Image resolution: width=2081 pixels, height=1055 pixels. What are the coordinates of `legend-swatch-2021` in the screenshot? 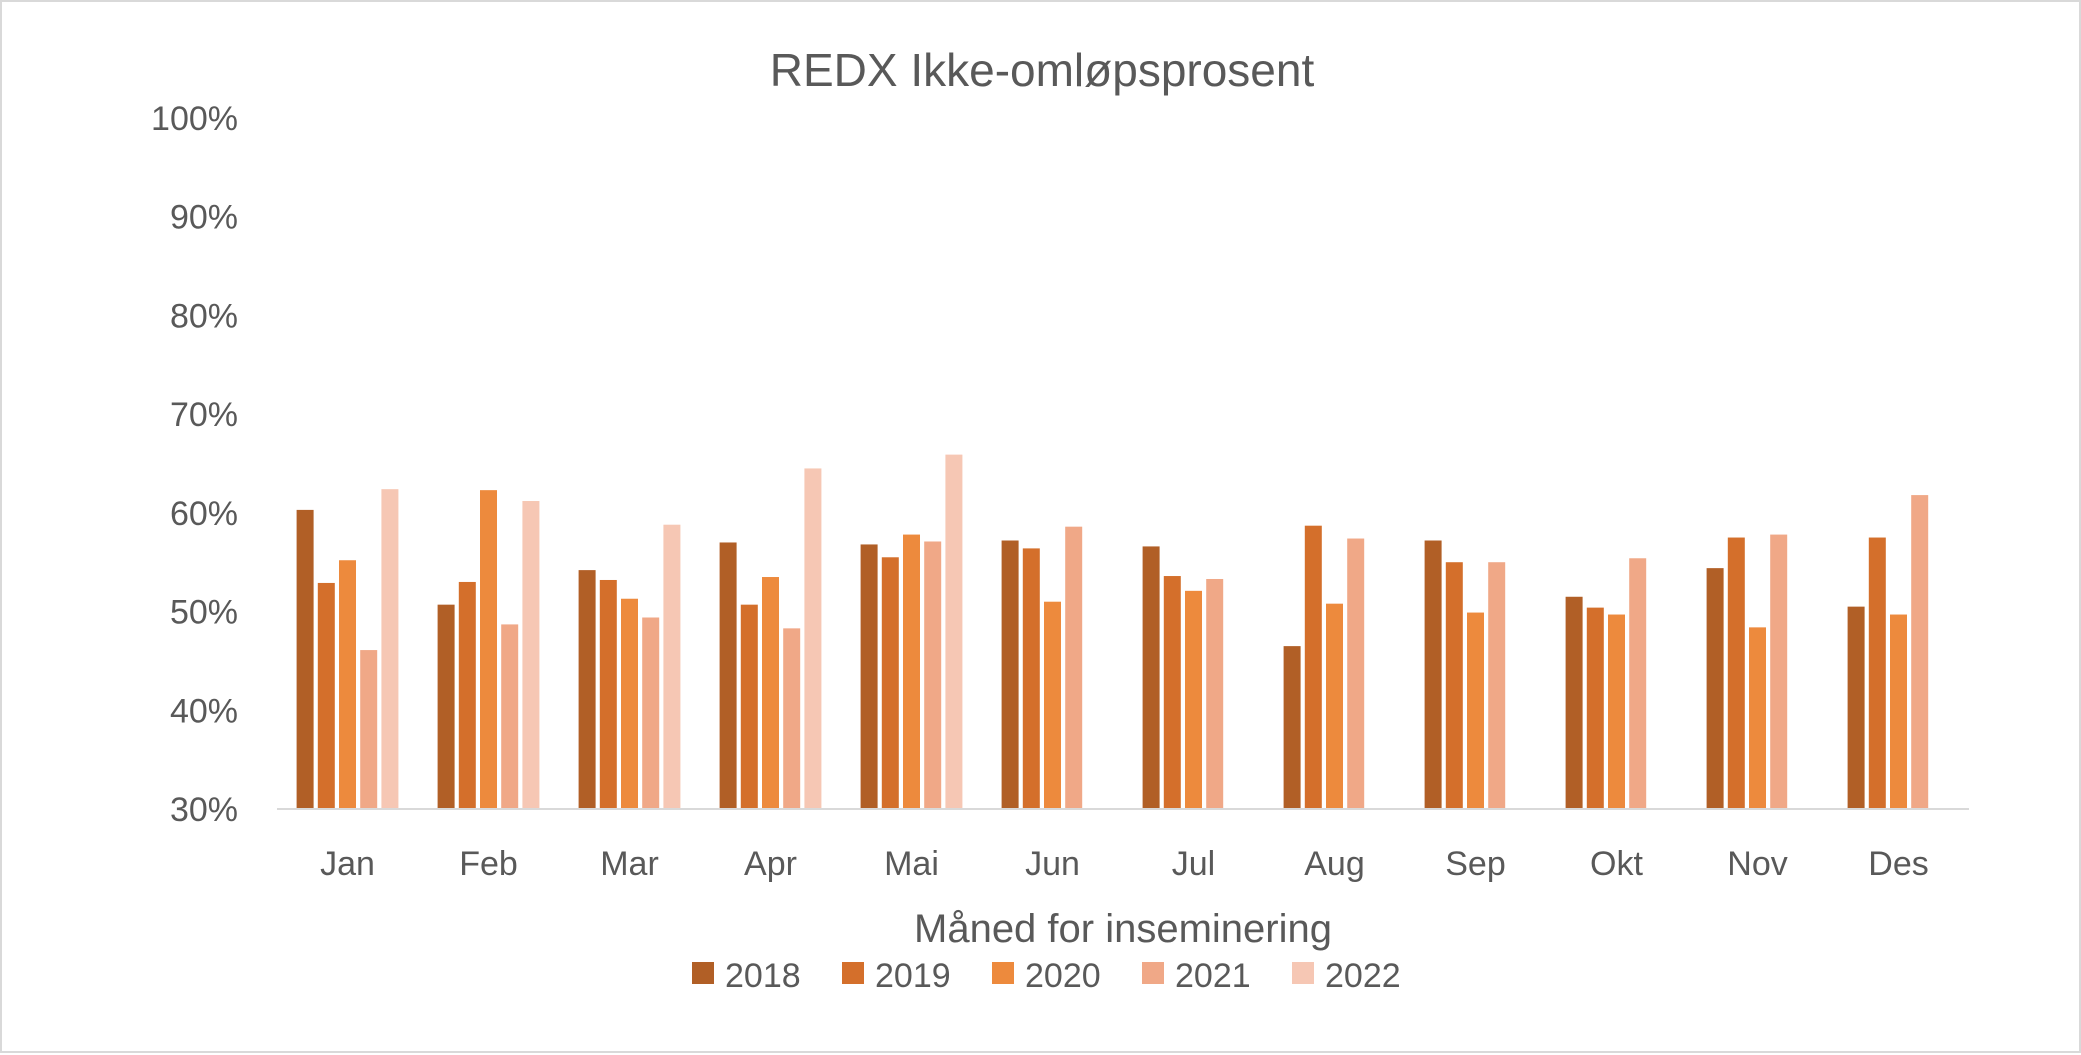 It's located at (1153, 973).